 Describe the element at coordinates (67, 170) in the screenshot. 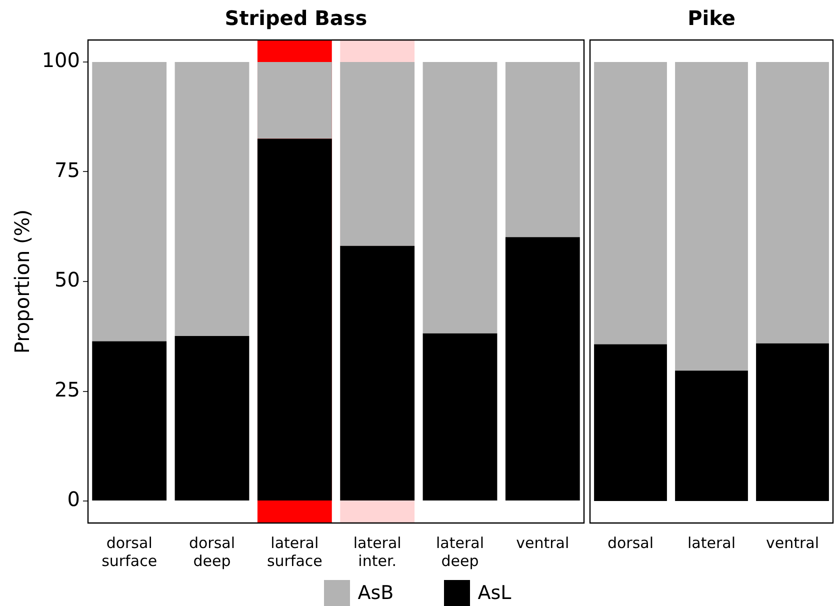

I see `y-tick-label: 75` at that location.